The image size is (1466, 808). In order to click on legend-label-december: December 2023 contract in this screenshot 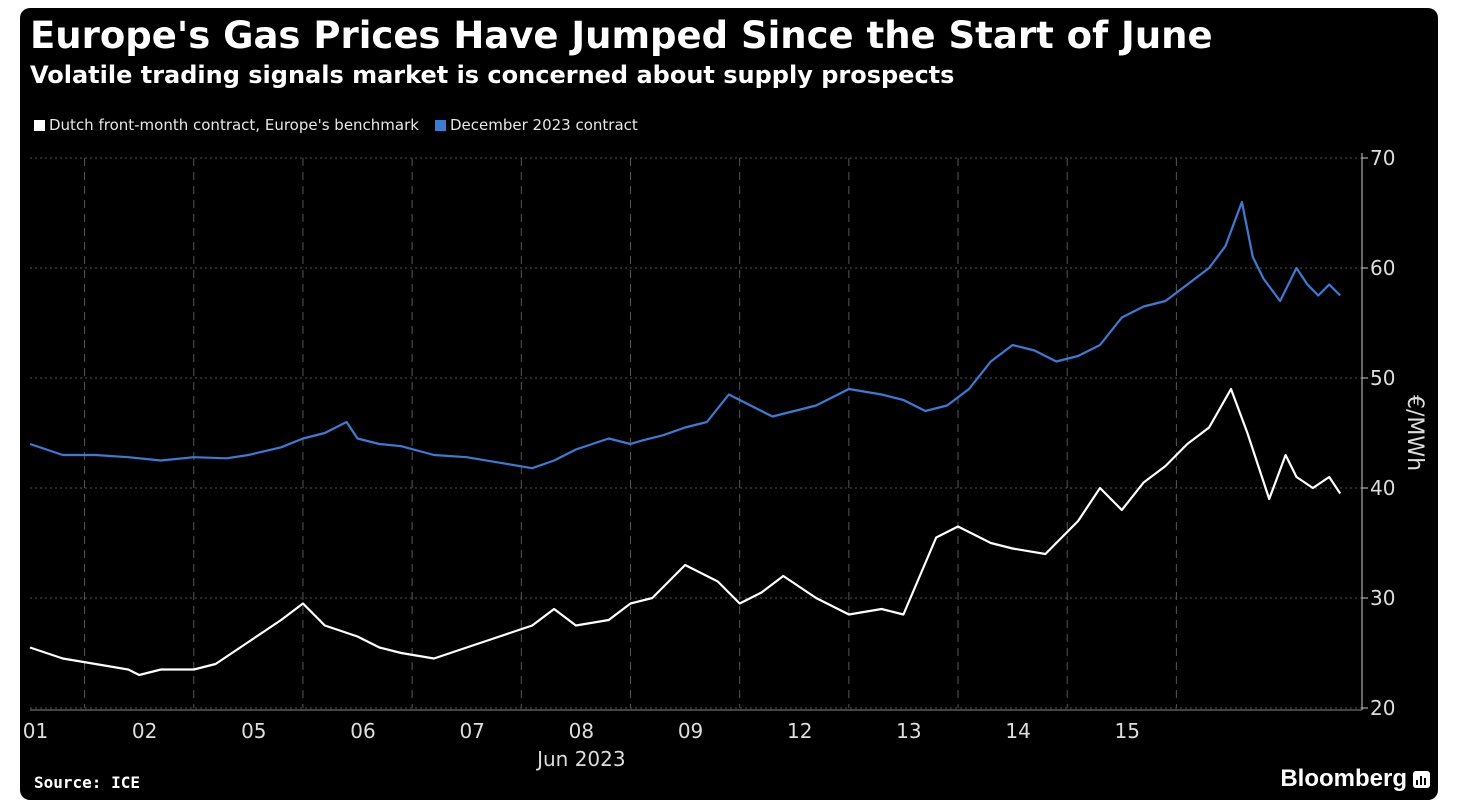, I will do `click(543, 125)`.